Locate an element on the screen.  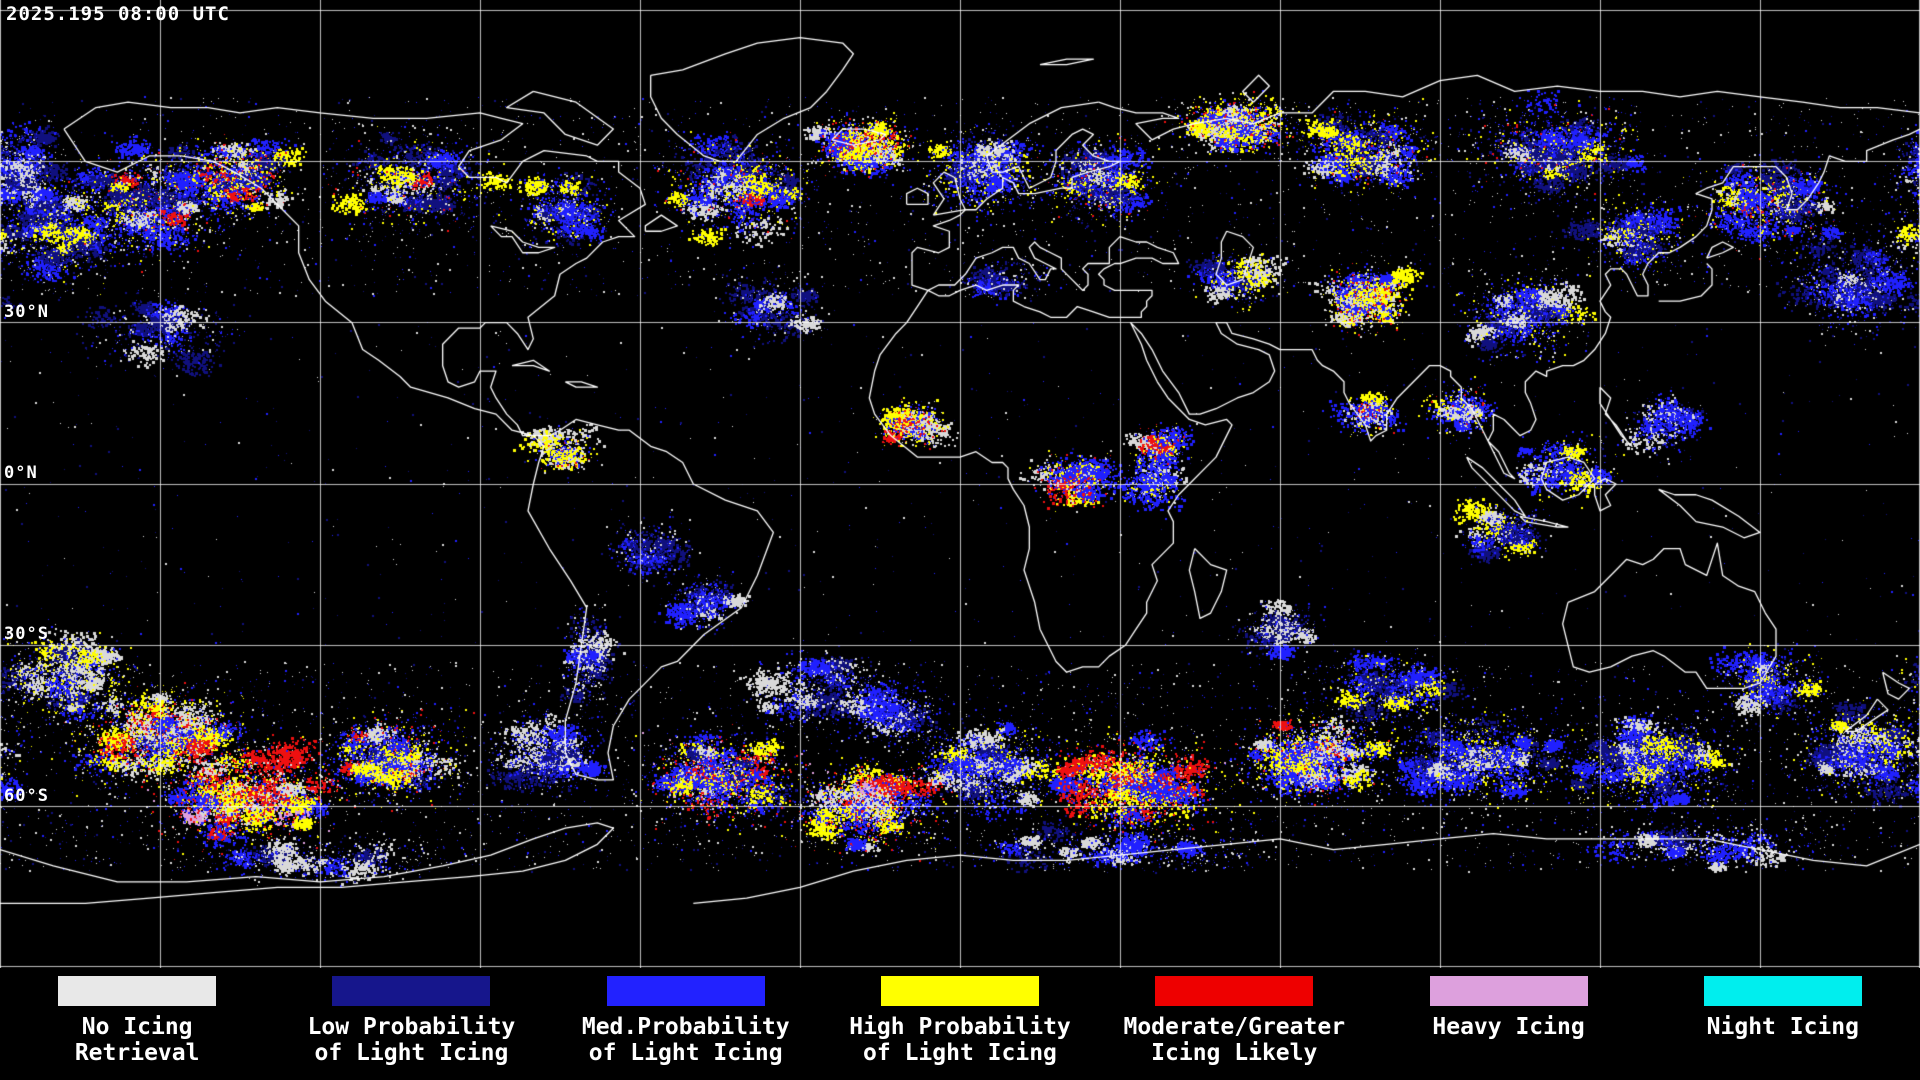
night-icing-swatch is located at coordinates (1782, 991).